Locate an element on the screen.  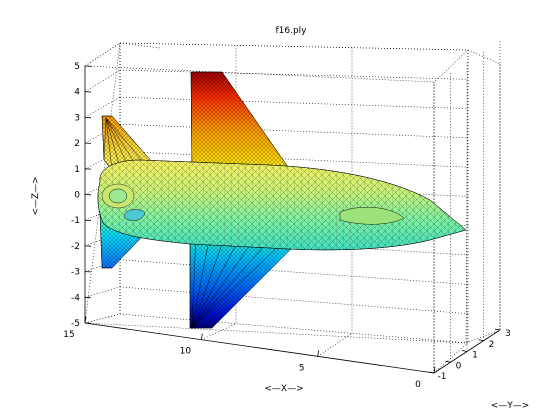
x-axis-label: <—X—> is located at coordinates (283, 389).